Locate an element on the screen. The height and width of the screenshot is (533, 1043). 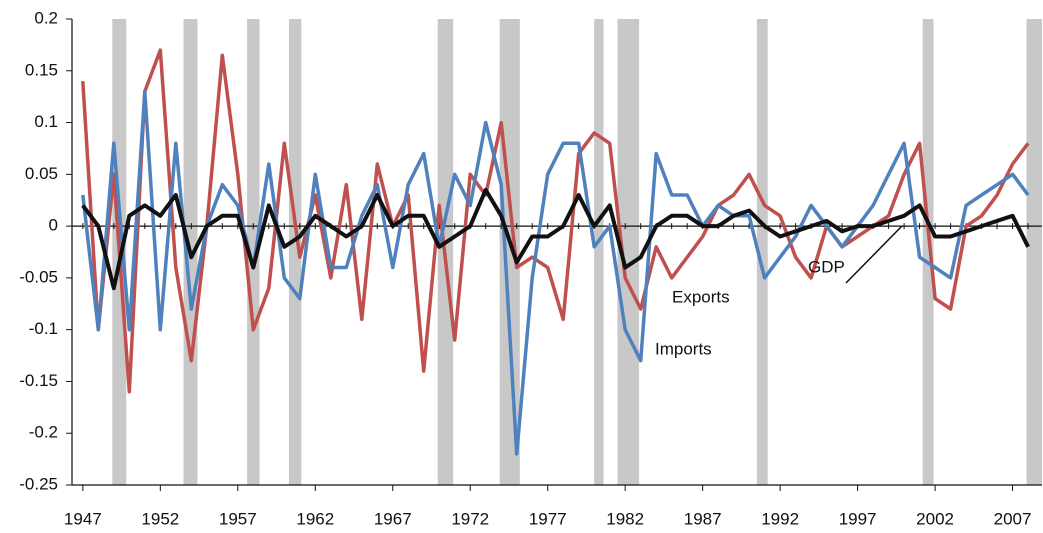
y-tick-label: 0.1 is located at coordinates (46, 121).